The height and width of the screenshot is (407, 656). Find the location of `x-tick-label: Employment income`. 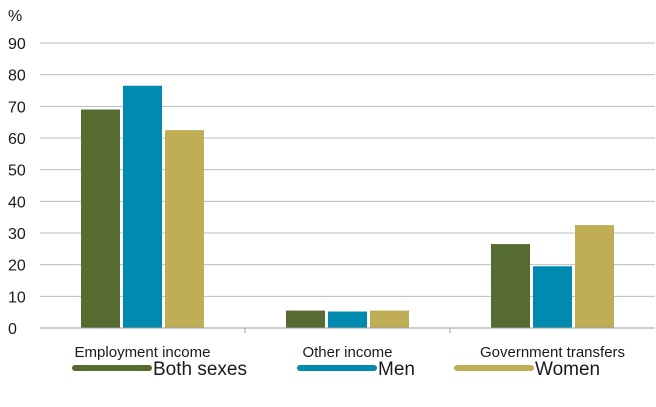

x-tick-label: Employment income is located at coordinates (143, 352).